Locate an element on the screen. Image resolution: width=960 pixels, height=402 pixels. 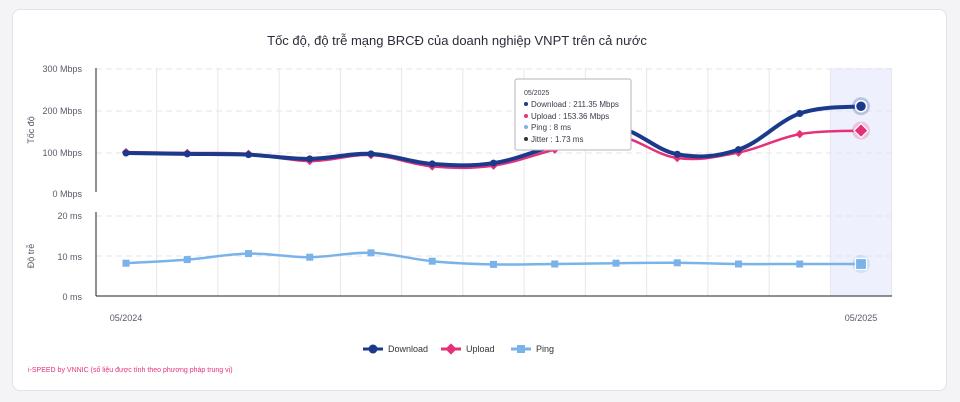
legend-marker-download is located at coordinates (373, 349).